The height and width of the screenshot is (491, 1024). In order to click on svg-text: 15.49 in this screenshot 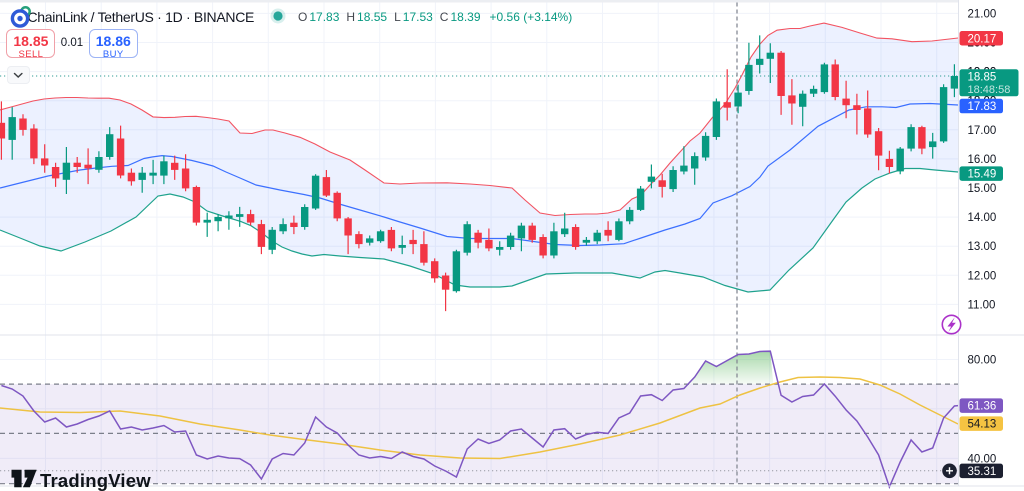, I will do `click(982, 175)`.